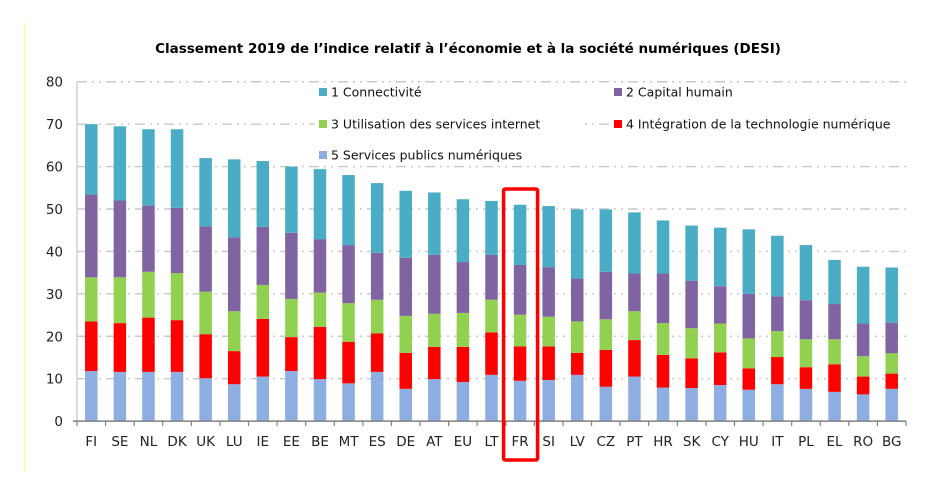  Describe the element at coordinates (291, 442) in the screenshot. I see `x-tick-label: EE` at that location.